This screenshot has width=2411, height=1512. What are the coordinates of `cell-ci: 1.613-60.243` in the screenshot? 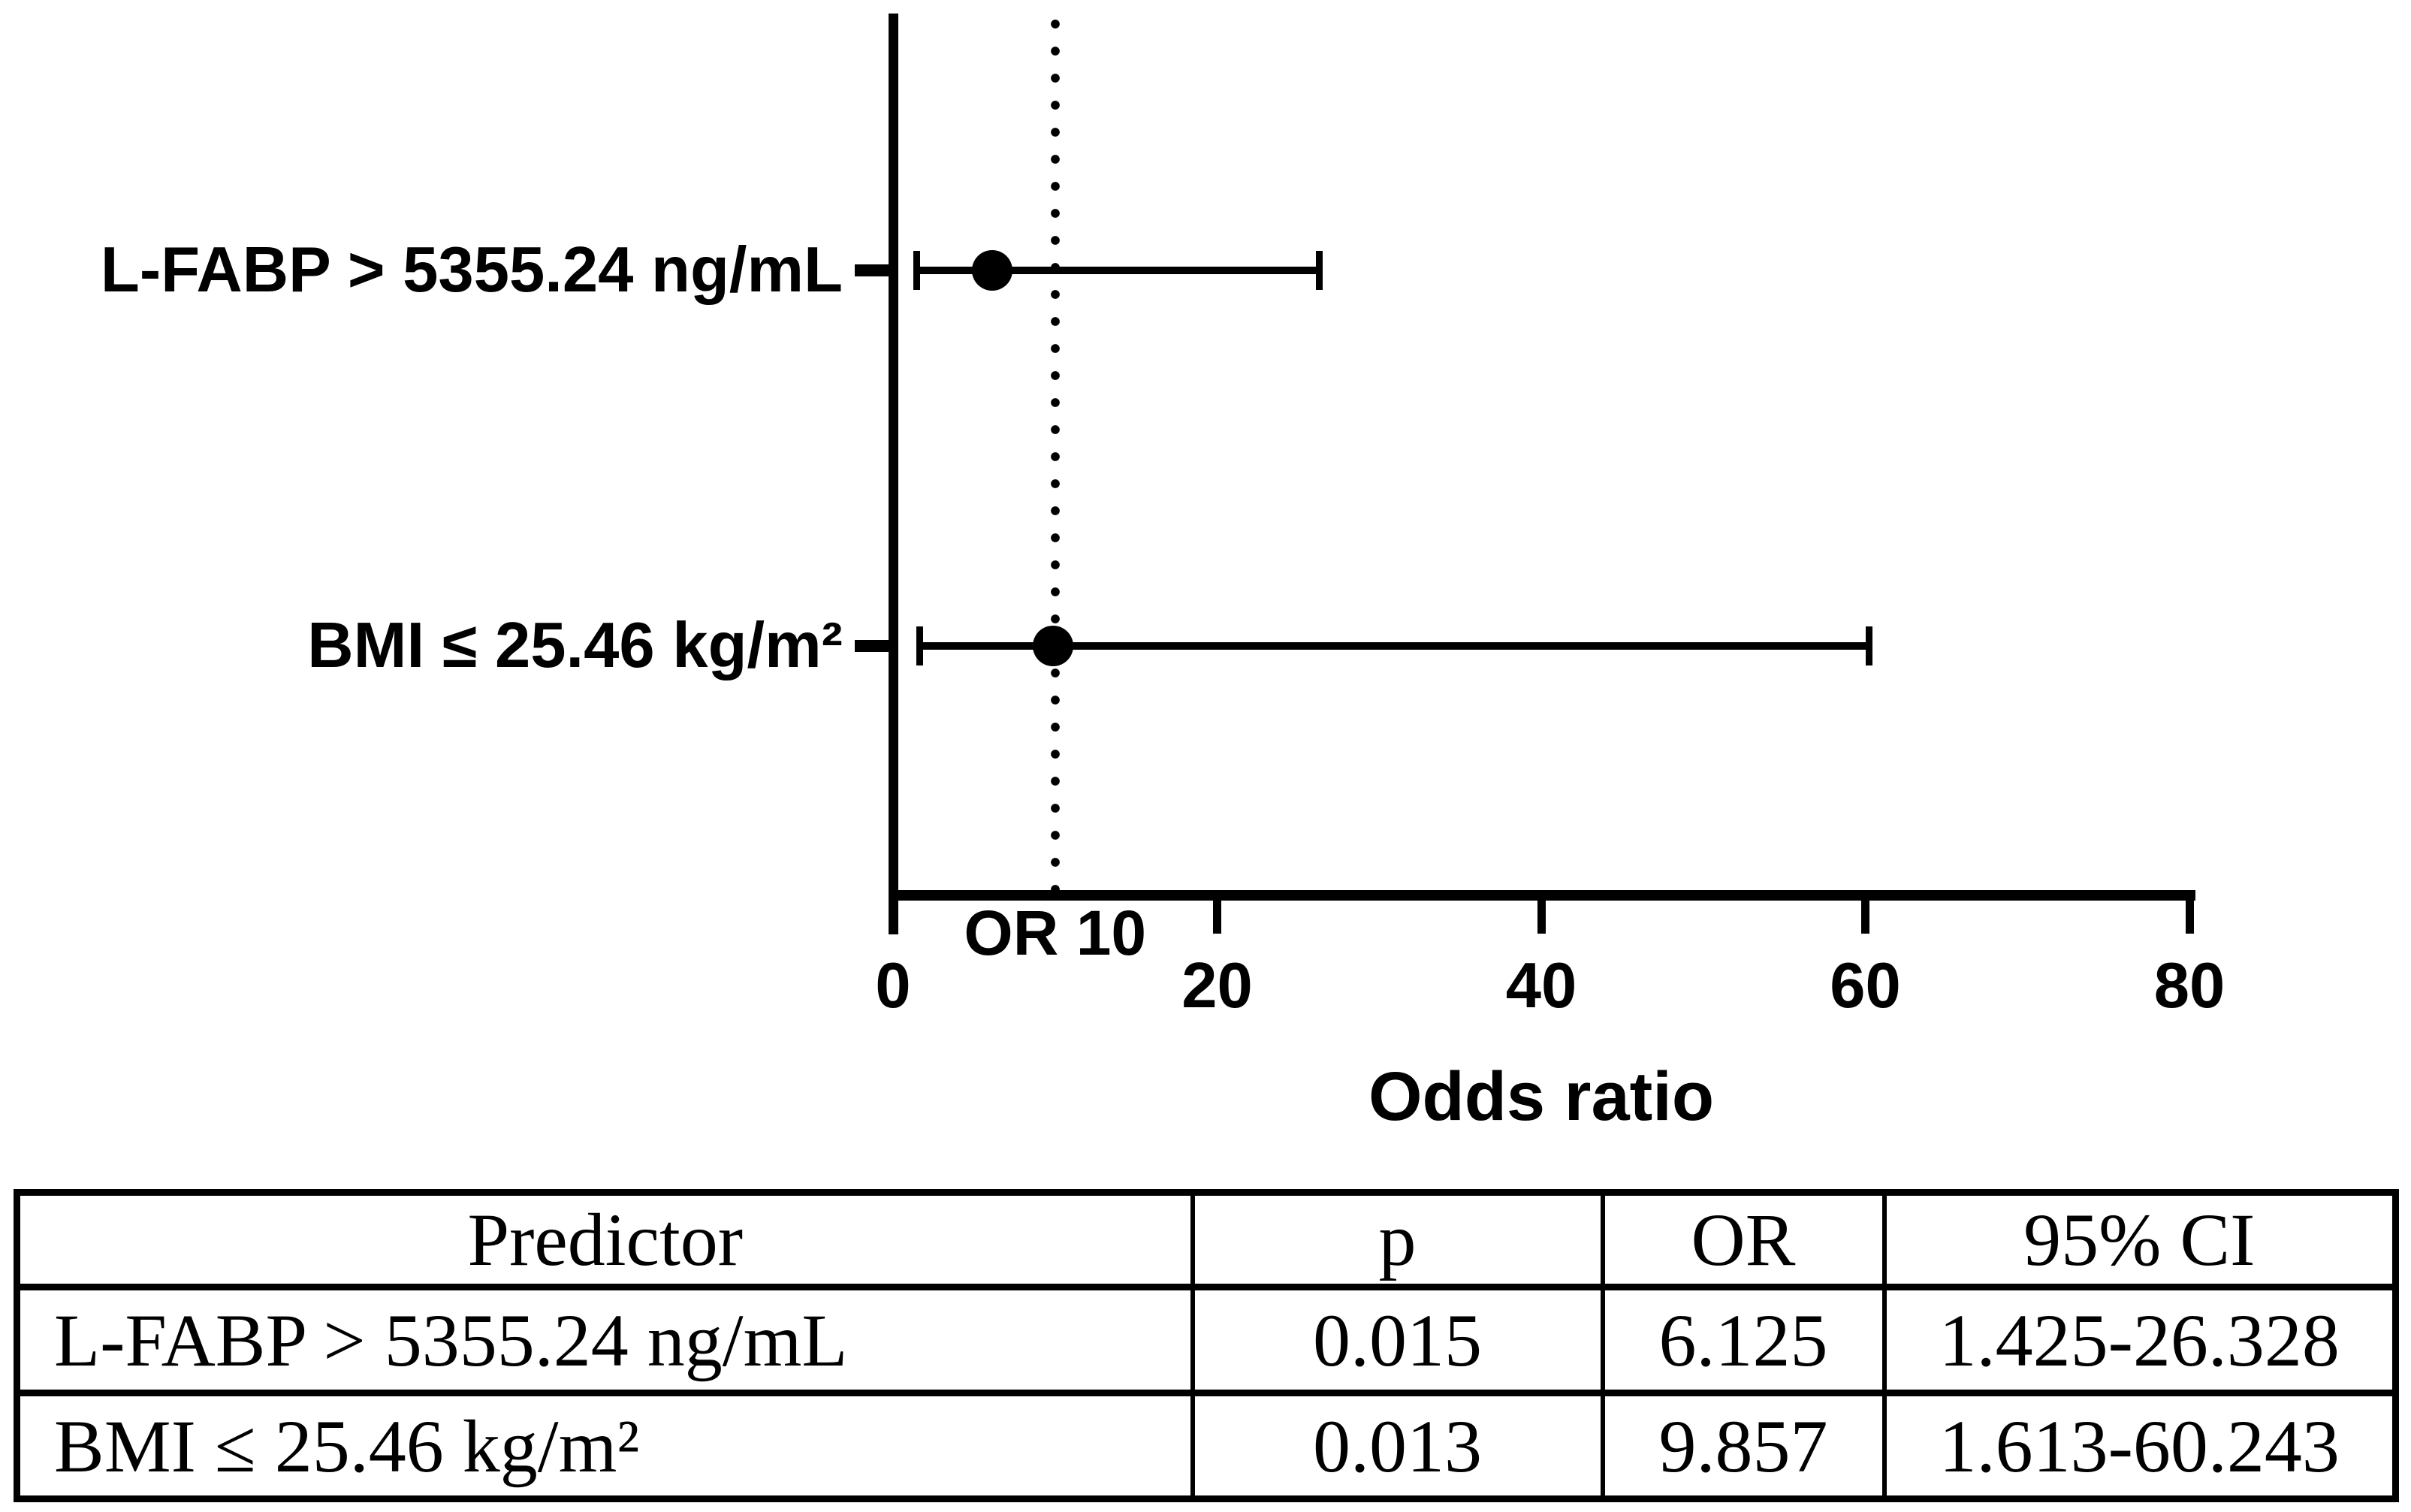 It's located at (2140, 1446).